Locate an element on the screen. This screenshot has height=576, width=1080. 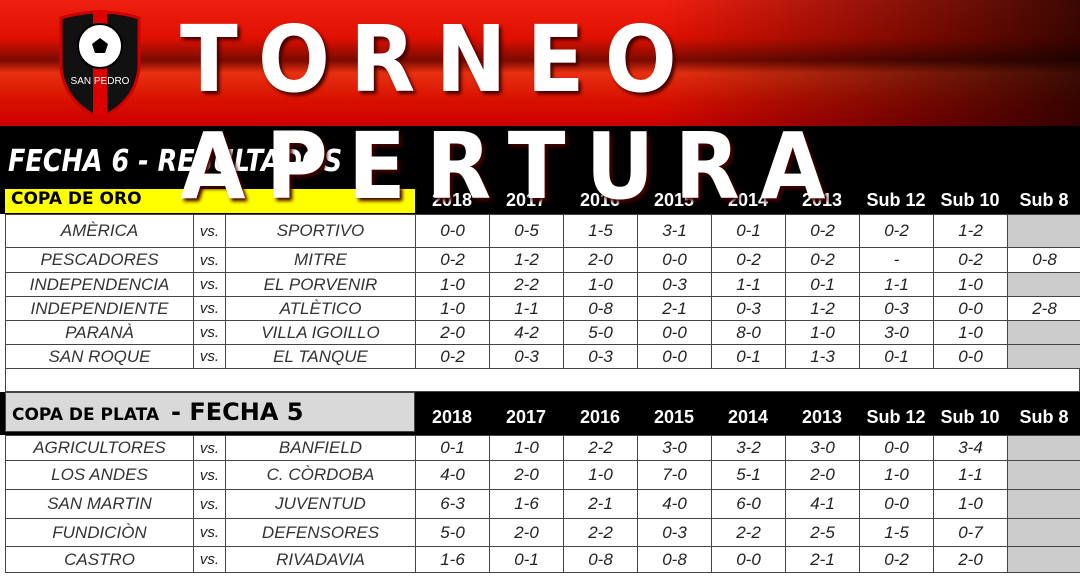
column-header: 2018 is located at coordinates (452, 200).